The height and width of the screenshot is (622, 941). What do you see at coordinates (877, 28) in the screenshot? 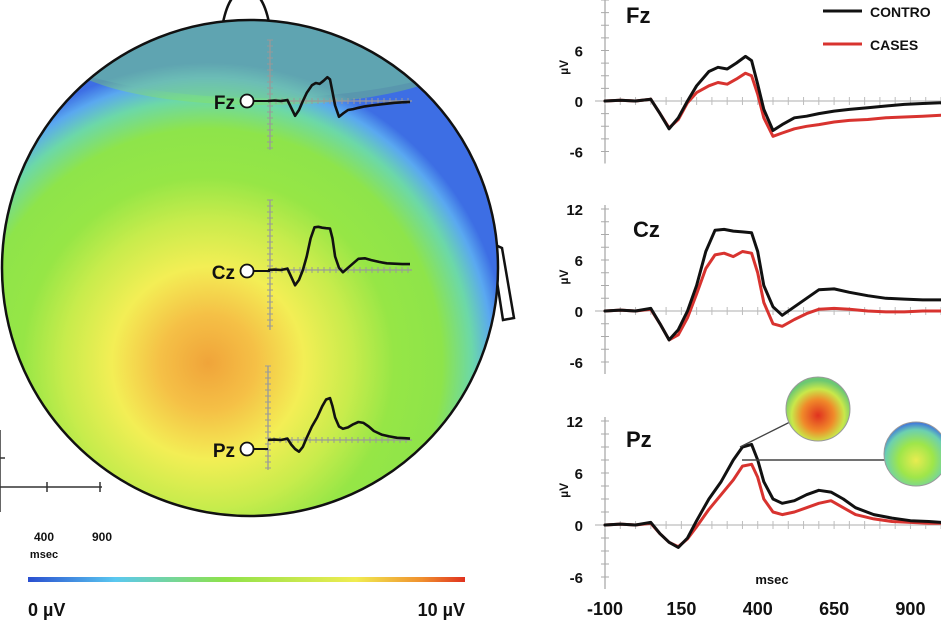
I see `legend: CONTRO CASES` at bounding box center [877, 28].